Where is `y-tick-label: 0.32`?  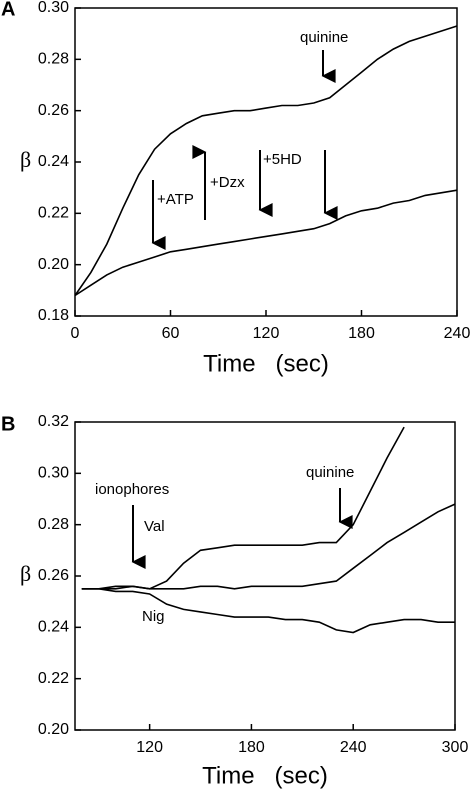
y-tick-label: 0.32 is located at coordinates (53, 421).